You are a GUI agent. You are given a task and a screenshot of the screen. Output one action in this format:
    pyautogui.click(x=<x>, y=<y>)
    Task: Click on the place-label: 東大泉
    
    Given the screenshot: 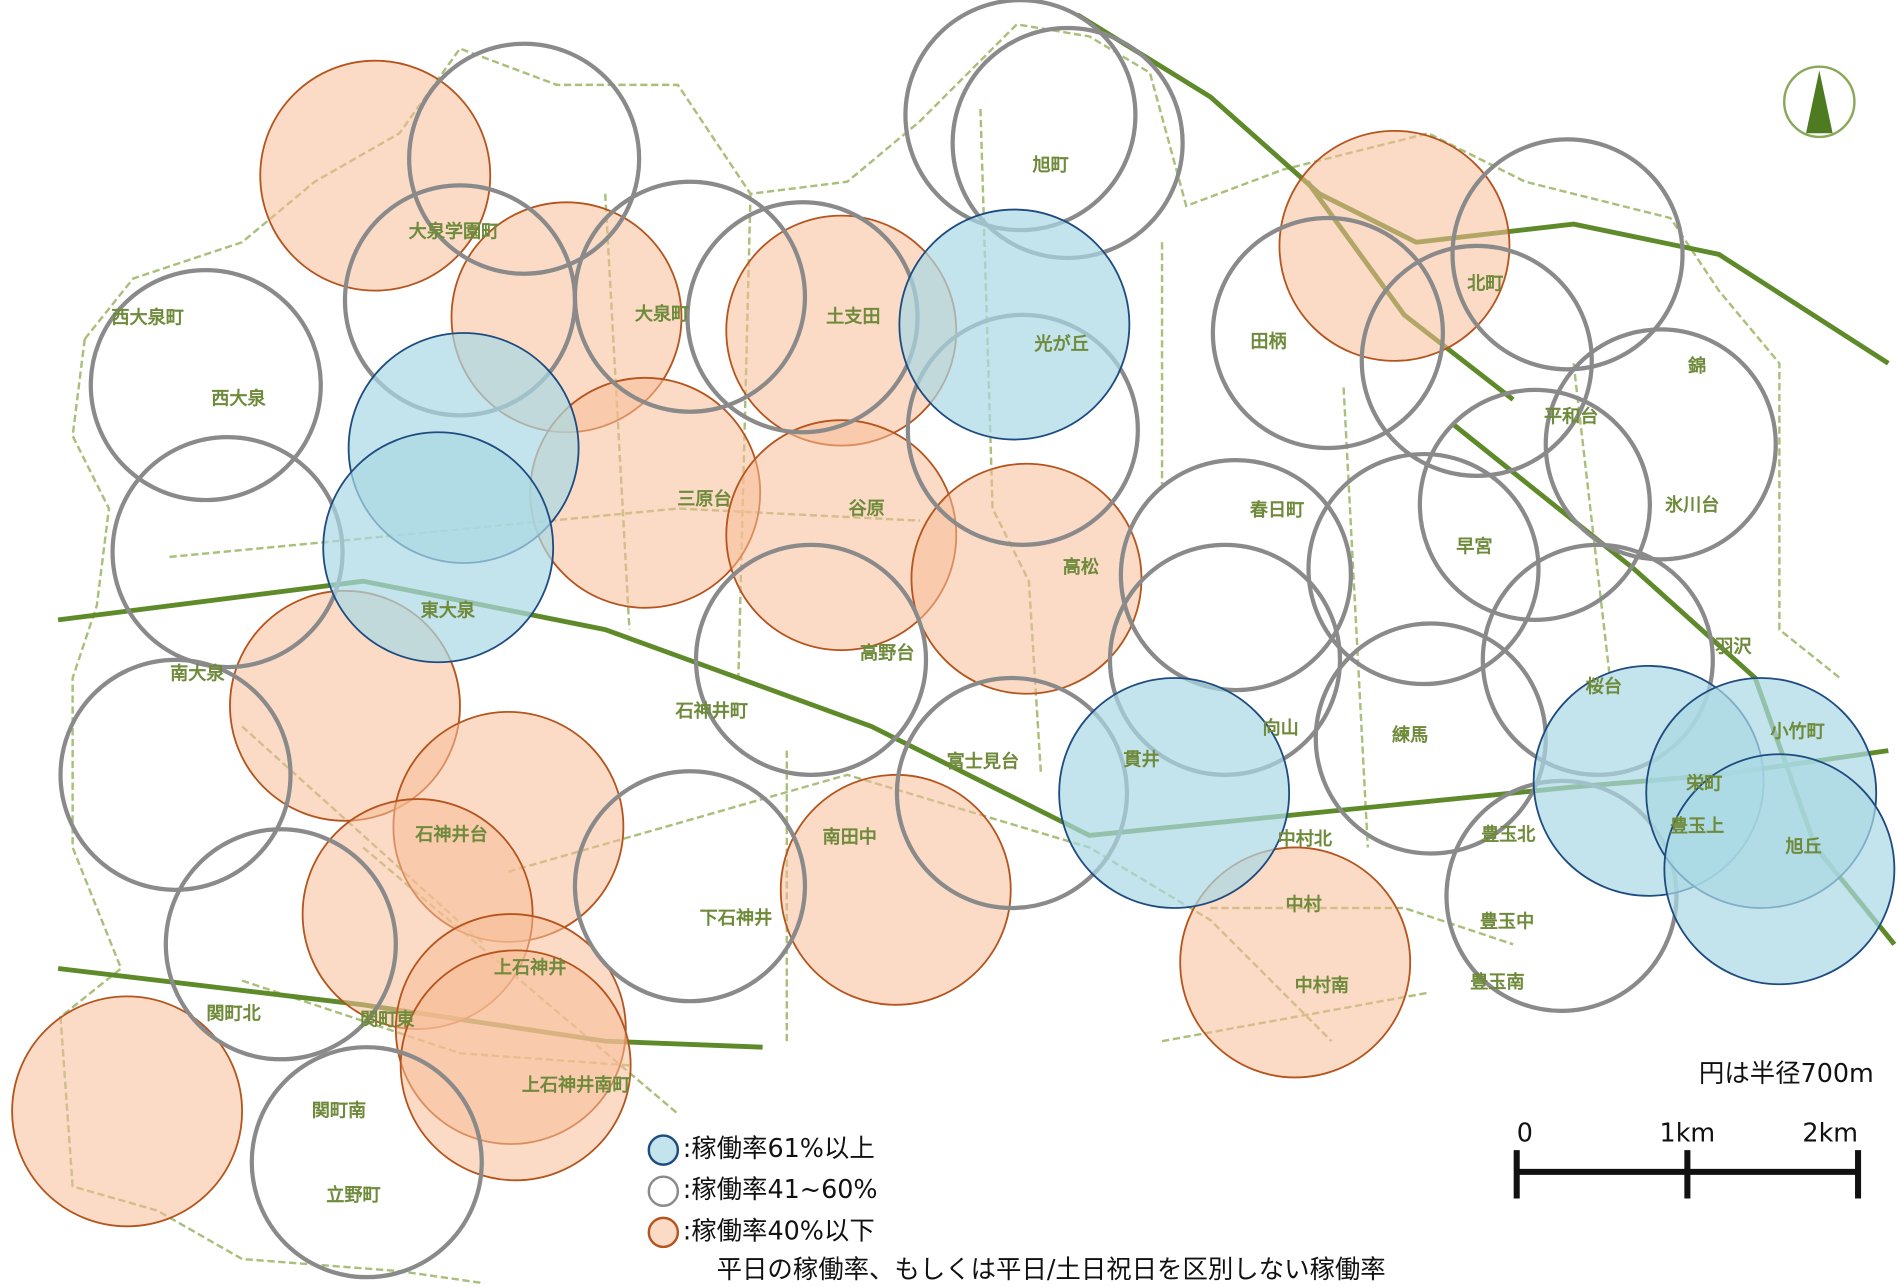 What is the action you would take?
    pyautogui.click(x=448, y=610)
    